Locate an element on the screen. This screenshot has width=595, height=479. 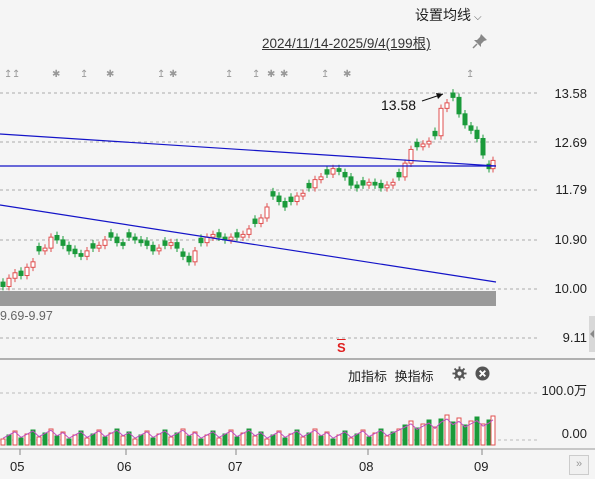
price-band is located at coordinates (248, 298).